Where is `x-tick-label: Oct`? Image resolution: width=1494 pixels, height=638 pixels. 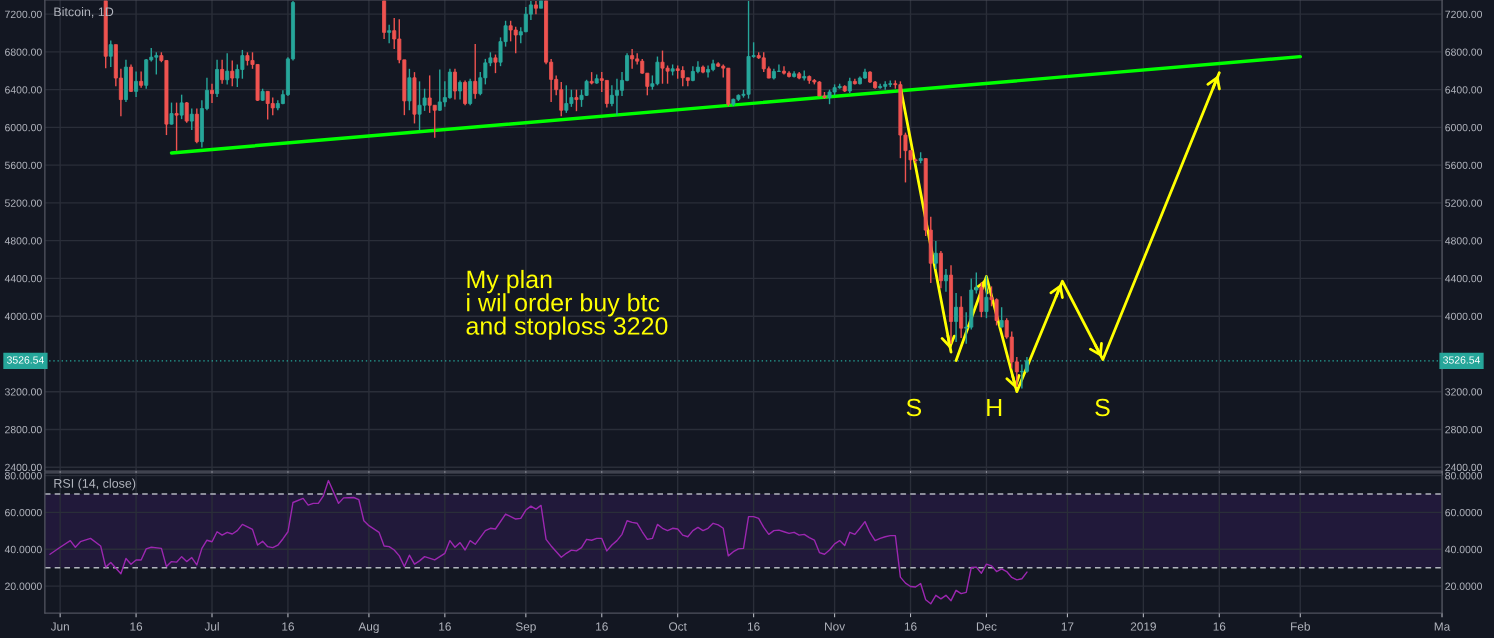 x-tick-label: Oct is located at coordinates (678, 626).